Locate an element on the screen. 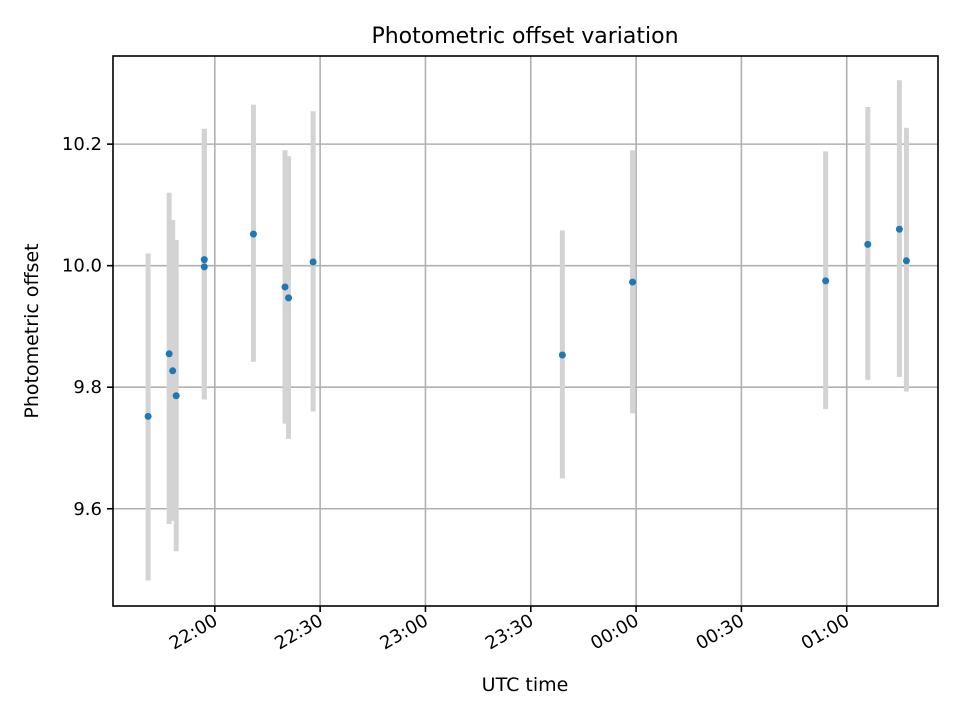  y-tick-label: 10.0 is located at coordinates (82, 266).